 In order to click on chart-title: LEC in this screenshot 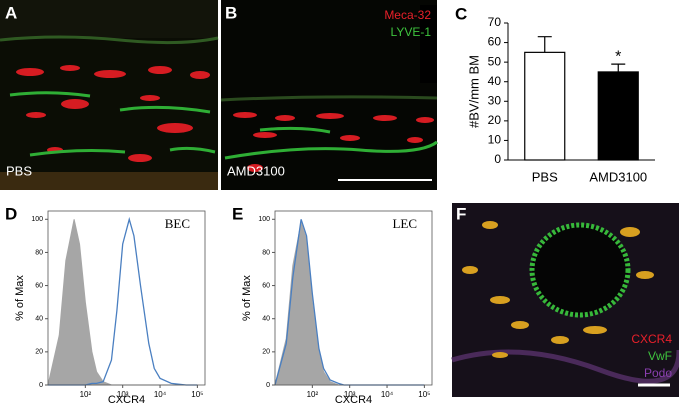, I will do `click(404, 223)`.